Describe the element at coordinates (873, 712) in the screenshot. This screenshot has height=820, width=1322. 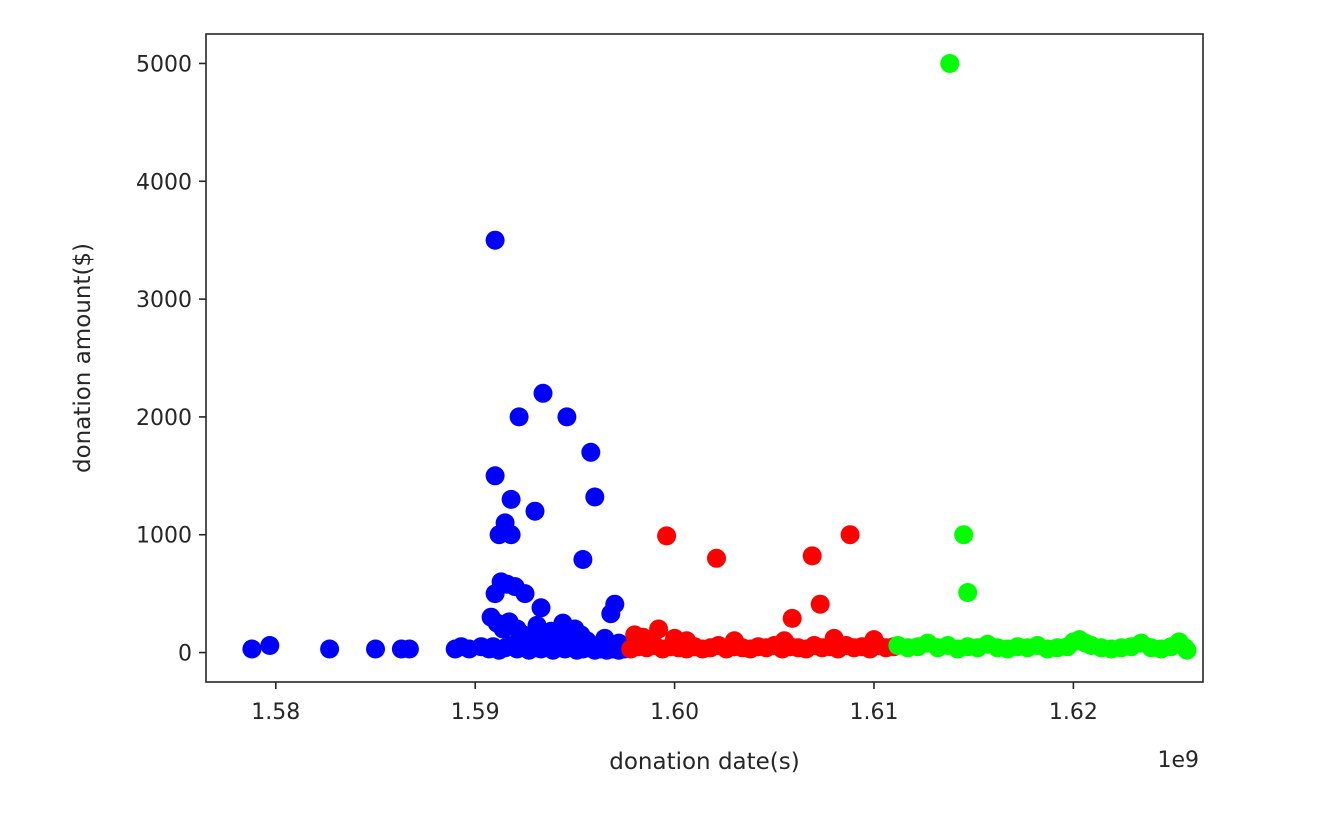
I see `x-tick-label: 1.61` at that location.